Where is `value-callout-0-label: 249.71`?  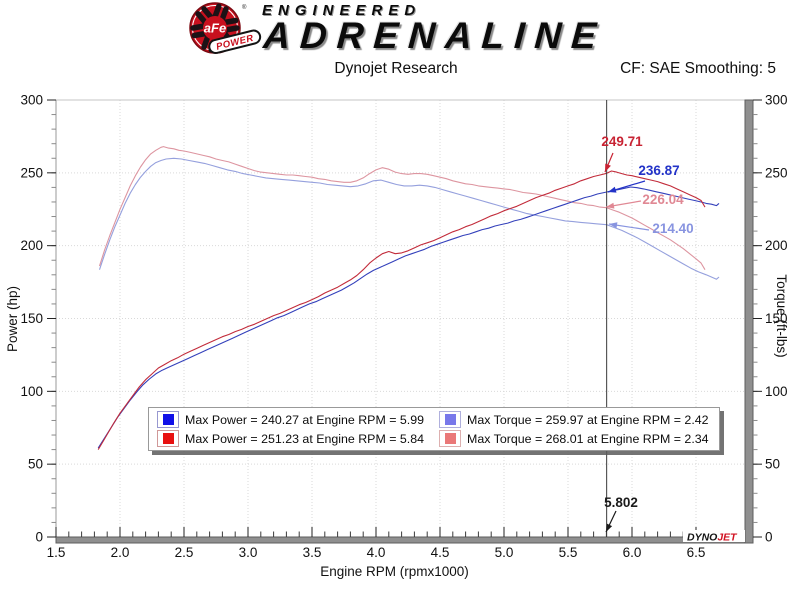
value-callout-0-label: 249.71 is located at coordinates (622, 141).